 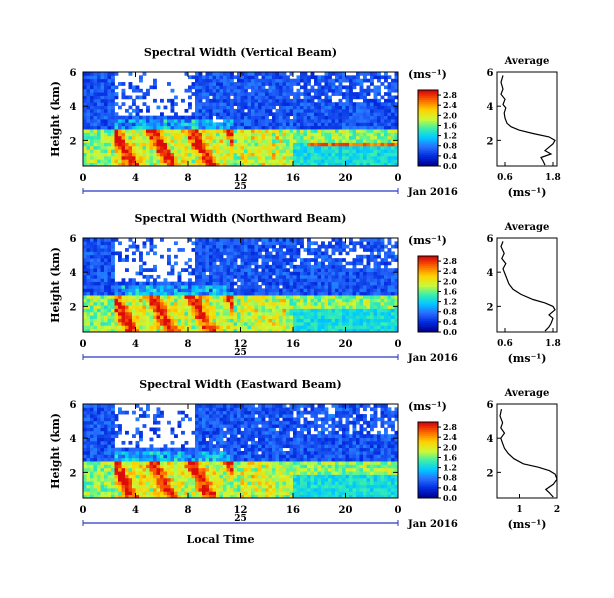 What do you see at coordinates (528, 286) in the screenshot?
I see `profile-line` at bounding box center [528, 286].